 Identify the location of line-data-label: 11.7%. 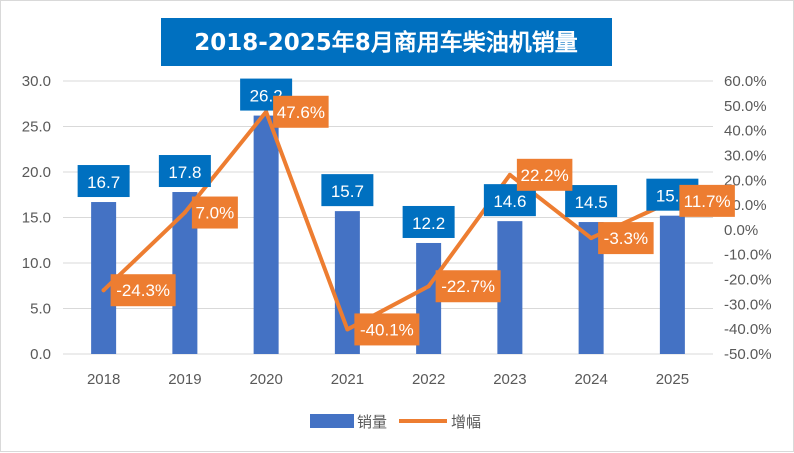
(707, 201).